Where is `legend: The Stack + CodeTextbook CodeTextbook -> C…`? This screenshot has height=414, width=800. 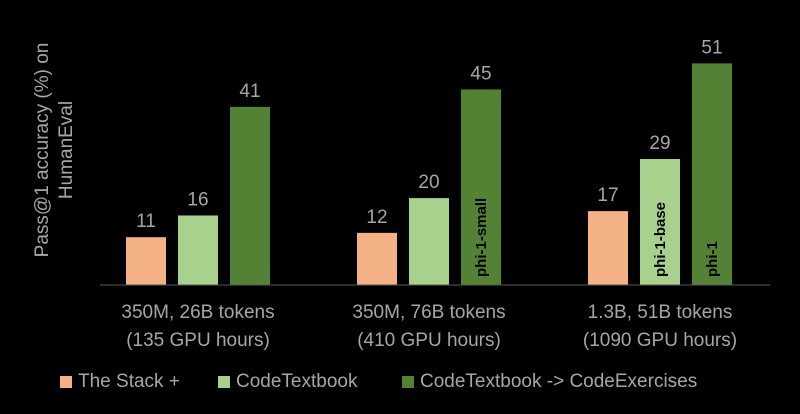 legend: The Stack + CodeTextbook CodeTextbook -> C… is located at coordinates (400, 382).